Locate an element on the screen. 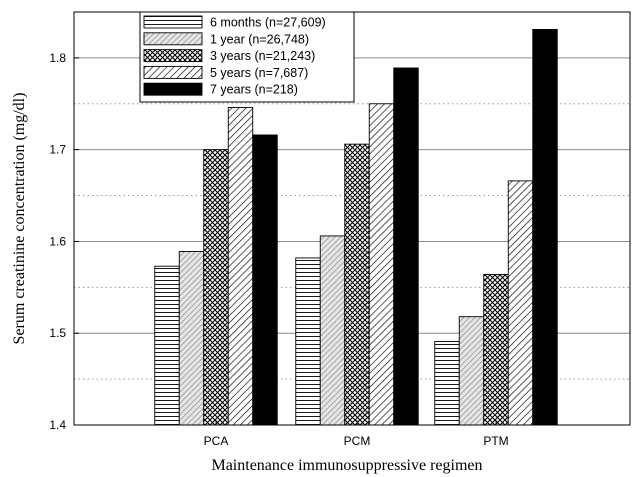  x-axis-title: Maintenance immunosuppressive regimen is located at coordinates (346, 465).